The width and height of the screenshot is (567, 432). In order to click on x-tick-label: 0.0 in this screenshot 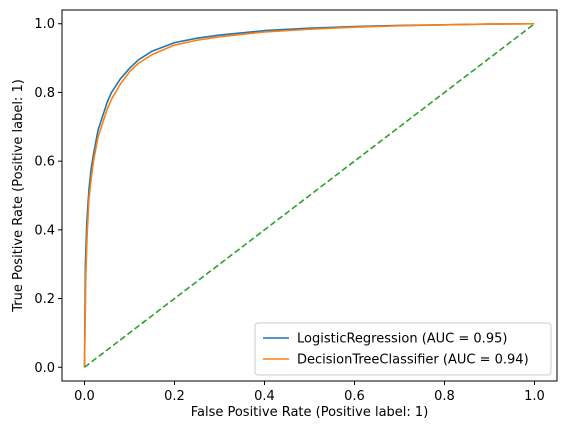, I will do `click(84, 396)`.